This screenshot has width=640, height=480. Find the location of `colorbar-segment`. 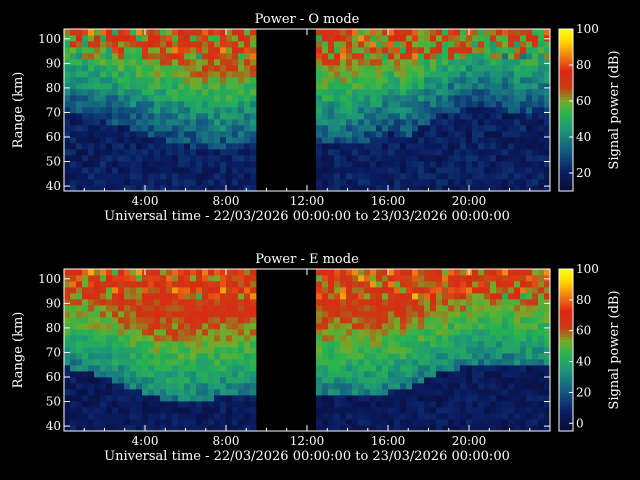

colorbar-segment is located at coordinates (566, 406).